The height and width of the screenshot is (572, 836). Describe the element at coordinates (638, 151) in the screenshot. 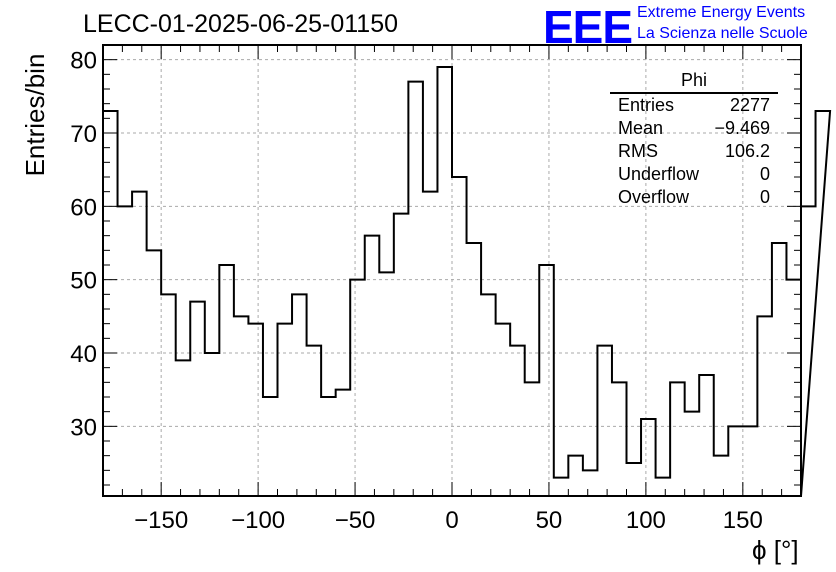

I see `stats-label: RMS` at that location.